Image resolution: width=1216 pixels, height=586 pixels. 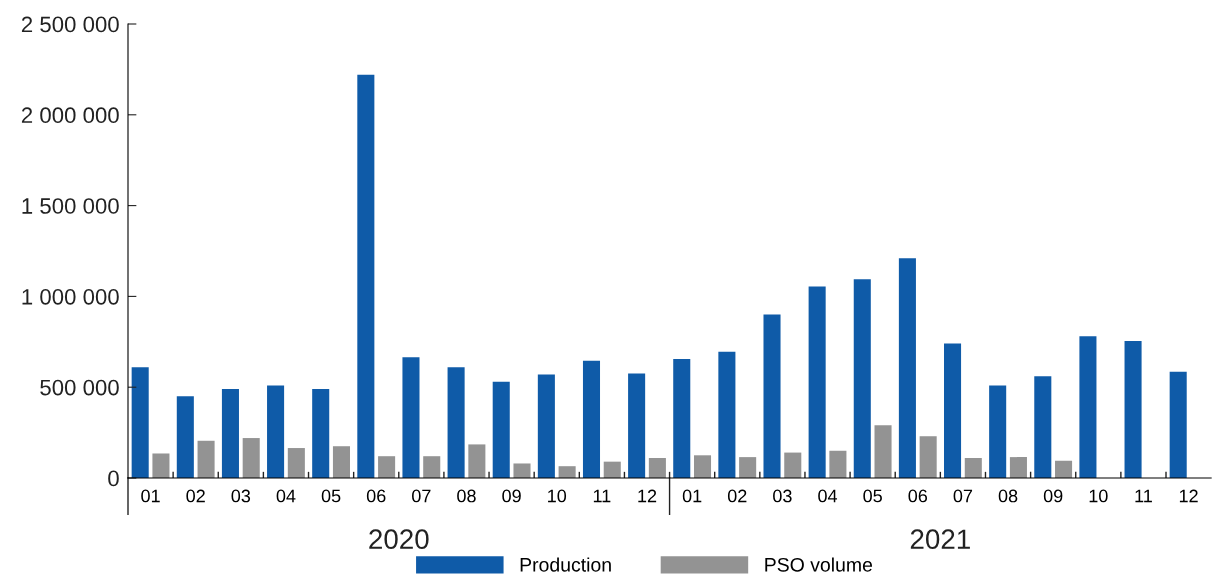 What do you see at coordinates (70, 206) in the screenshot?
I see `y-tick-label: 1 500 000` at bounding box center [70, 206].